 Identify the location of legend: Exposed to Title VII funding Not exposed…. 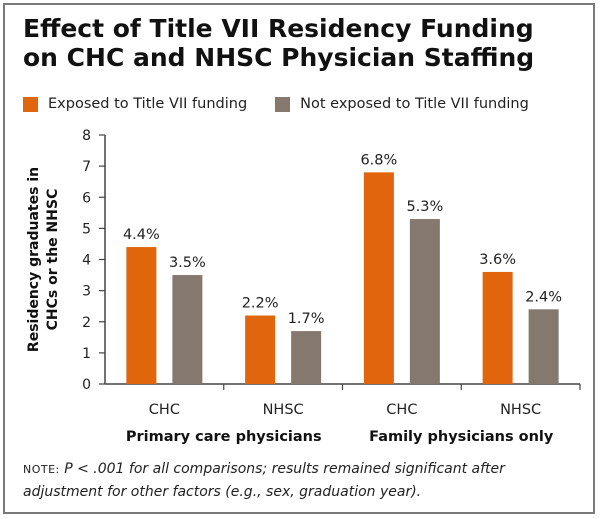
(290, 104).